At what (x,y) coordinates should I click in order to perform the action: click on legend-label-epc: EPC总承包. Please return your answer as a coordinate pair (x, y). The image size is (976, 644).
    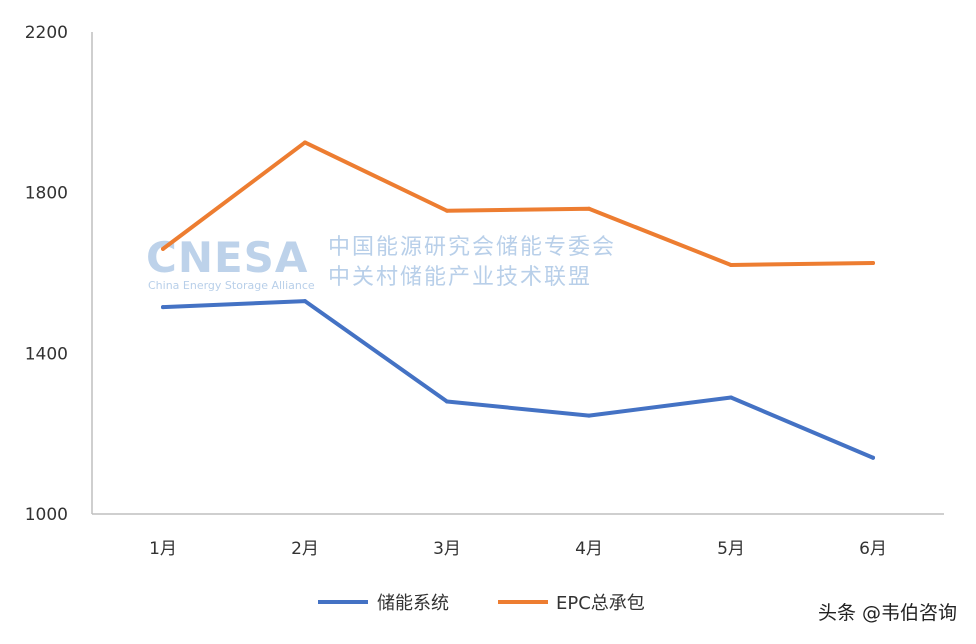
    Looking at the image, I should click on (600, 603).